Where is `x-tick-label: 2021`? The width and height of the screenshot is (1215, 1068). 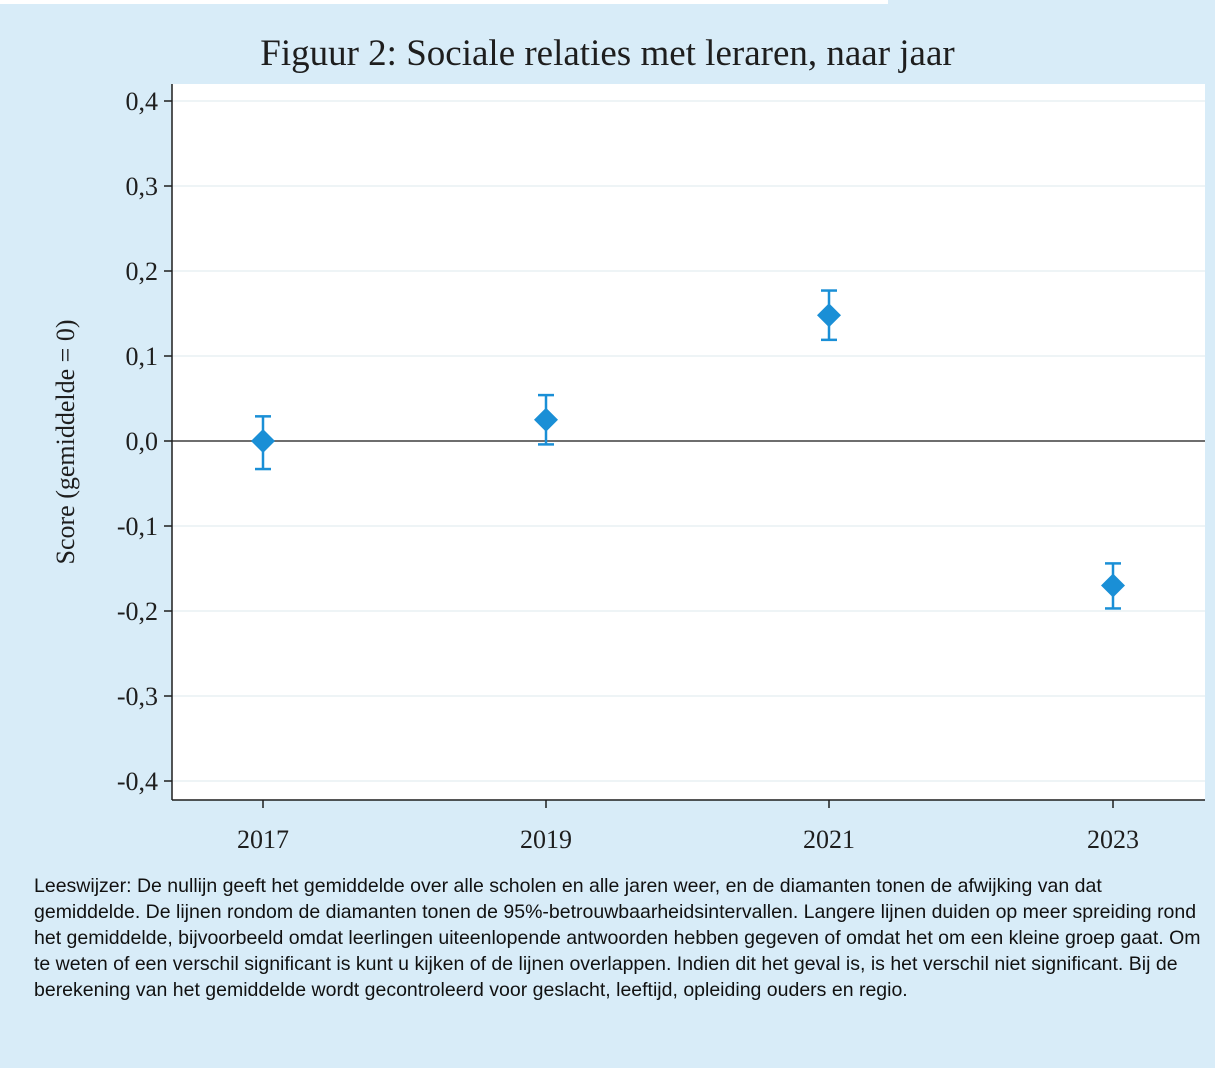
x-tick-label: 2021 is located at coordinates (829, 839).